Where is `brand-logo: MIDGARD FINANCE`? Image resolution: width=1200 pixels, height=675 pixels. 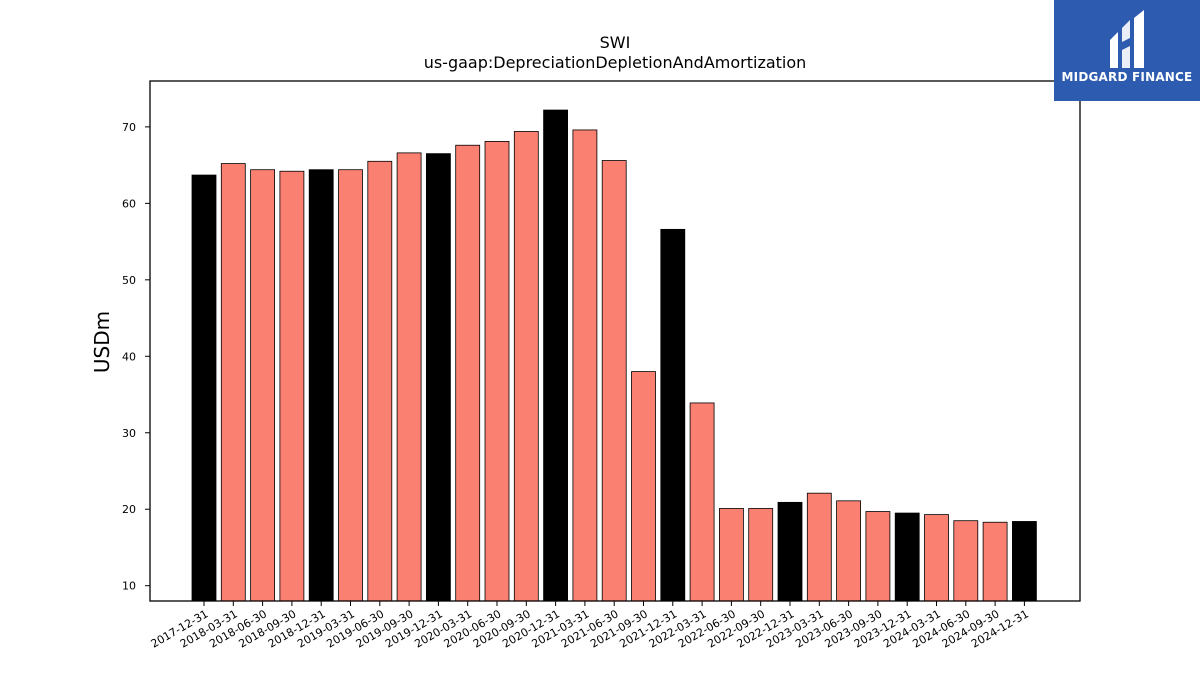 brand-logo: MIDGARD FINANCE is located at coordinates (1127, 50).